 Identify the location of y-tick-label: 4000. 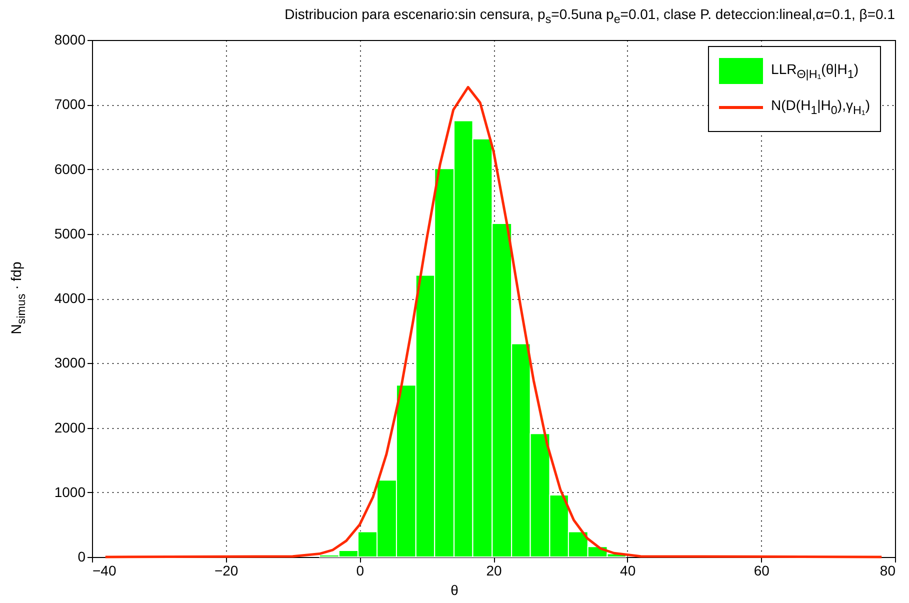
(70, 298).